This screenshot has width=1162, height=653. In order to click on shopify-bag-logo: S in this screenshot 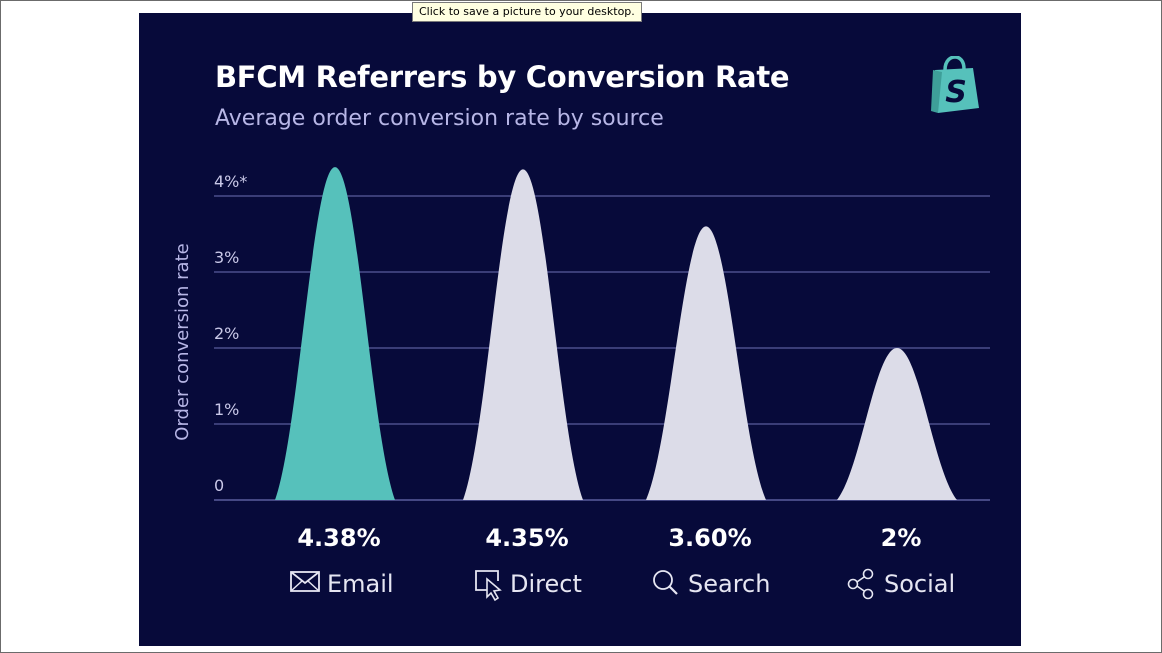, I will do `click(955, 84)`.